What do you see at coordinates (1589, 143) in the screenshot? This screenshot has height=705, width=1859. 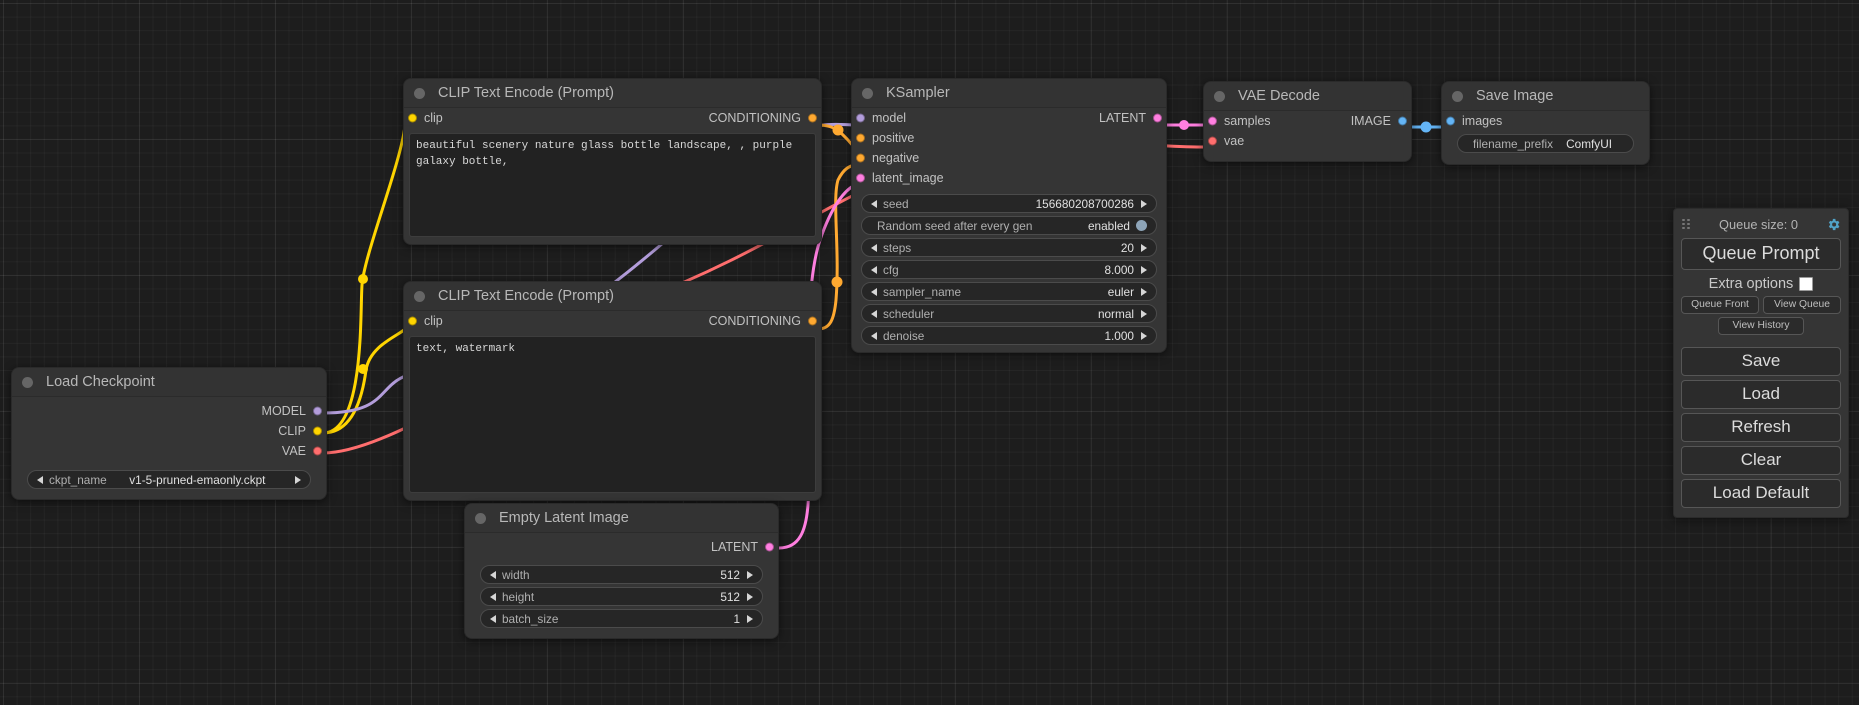 I see `widget-value: ComfyUI` at bounding box center [1589, 143].